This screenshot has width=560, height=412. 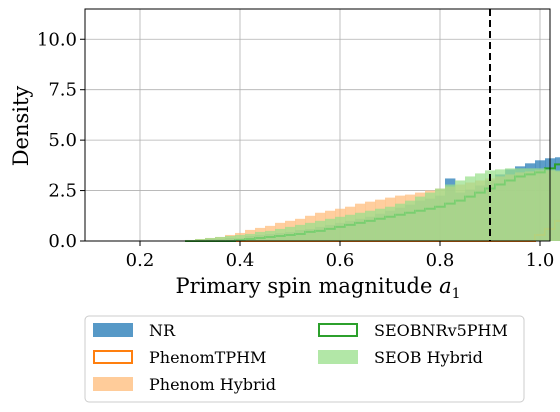 I want to click on y-tick-label-0: 0.0, so click(x=62, y=241).